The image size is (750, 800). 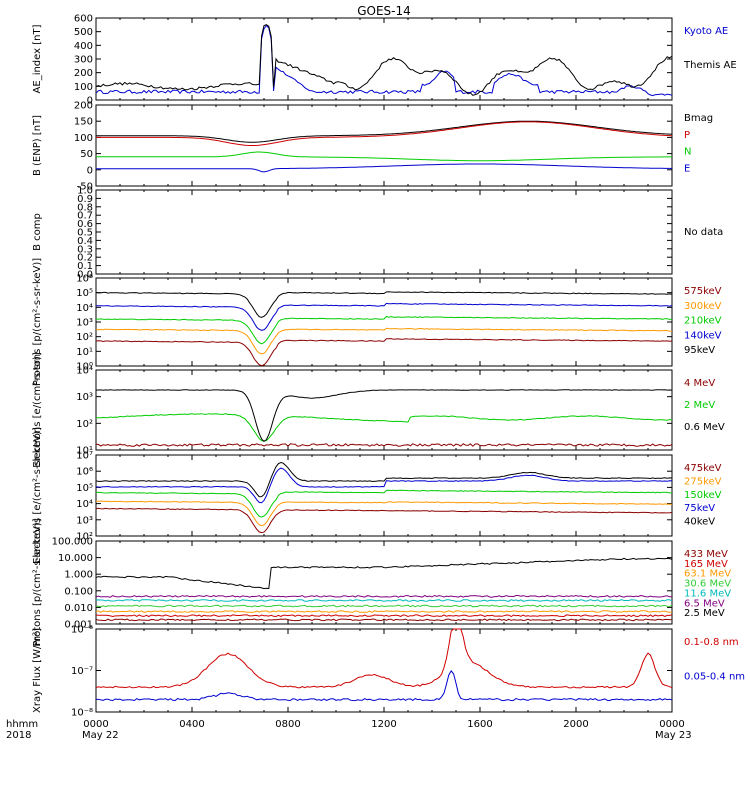 What do you see at coordinates (687, 168) in the screenshot?
I see `legend-label: E` at bounding box center [687, 168].